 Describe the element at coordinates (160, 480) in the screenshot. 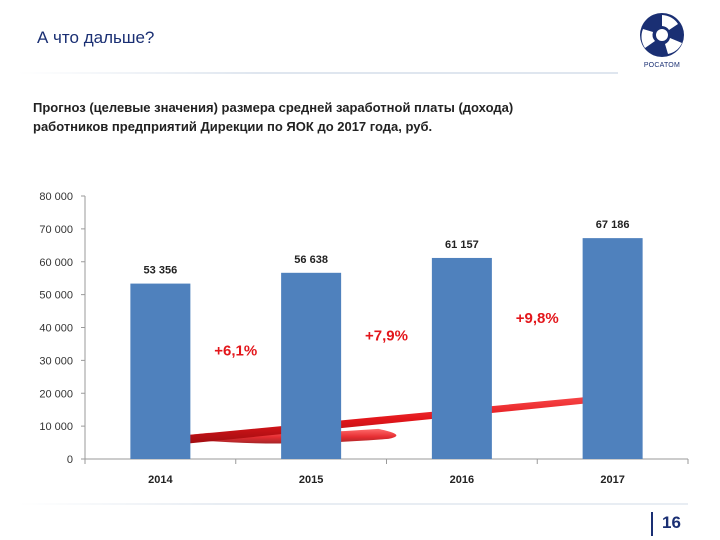

I see `x-tick-label: 2014` at that location.